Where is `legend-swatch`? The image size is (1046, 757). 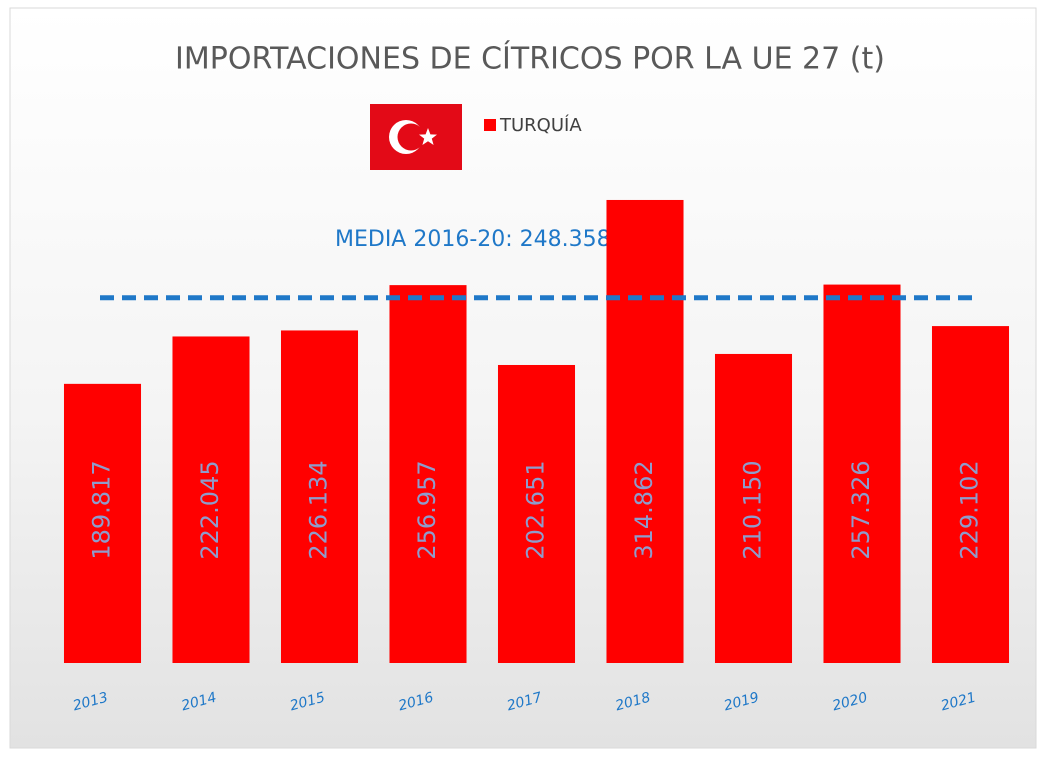 legend-swatch is located at coordinates (490, 125).